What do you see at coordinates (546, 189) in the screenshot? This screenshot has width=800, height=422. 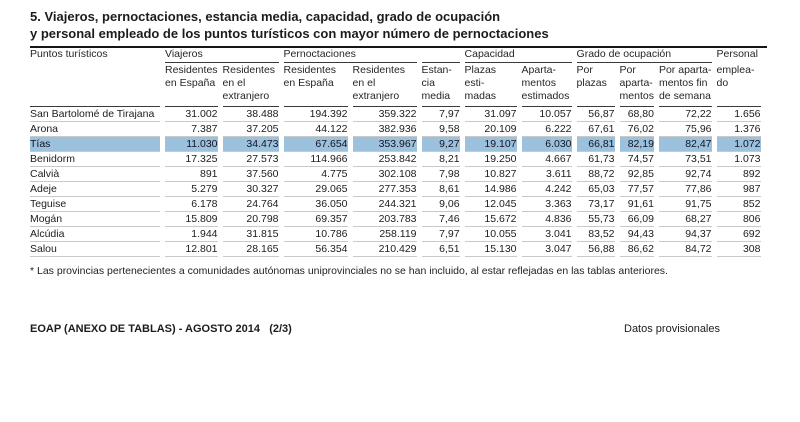 I see `cell-value: 4.242` at bounding box center [546, 189].